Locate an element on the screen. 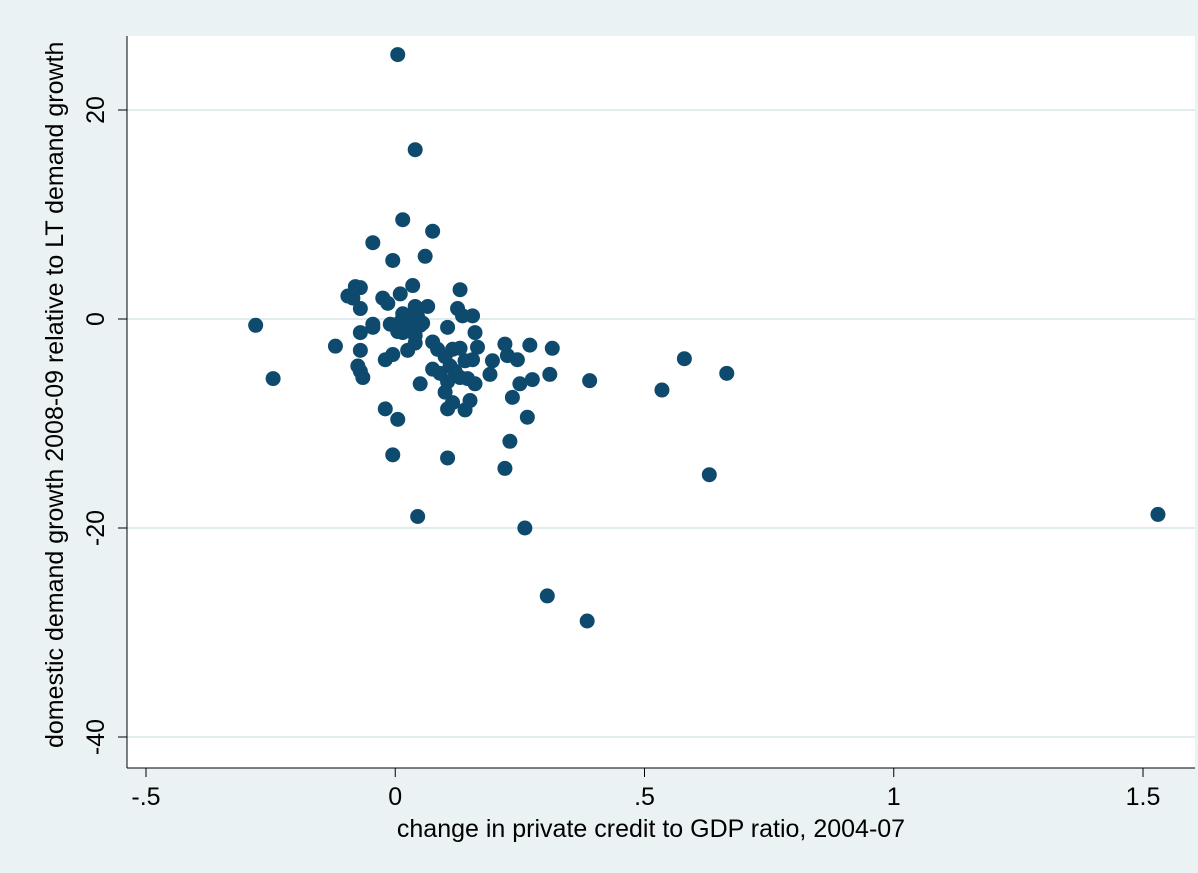 Image resolution: width=1198 pixels, height=873 pixels. x-tick-label: -.5 is located at coordinates (145, 797).